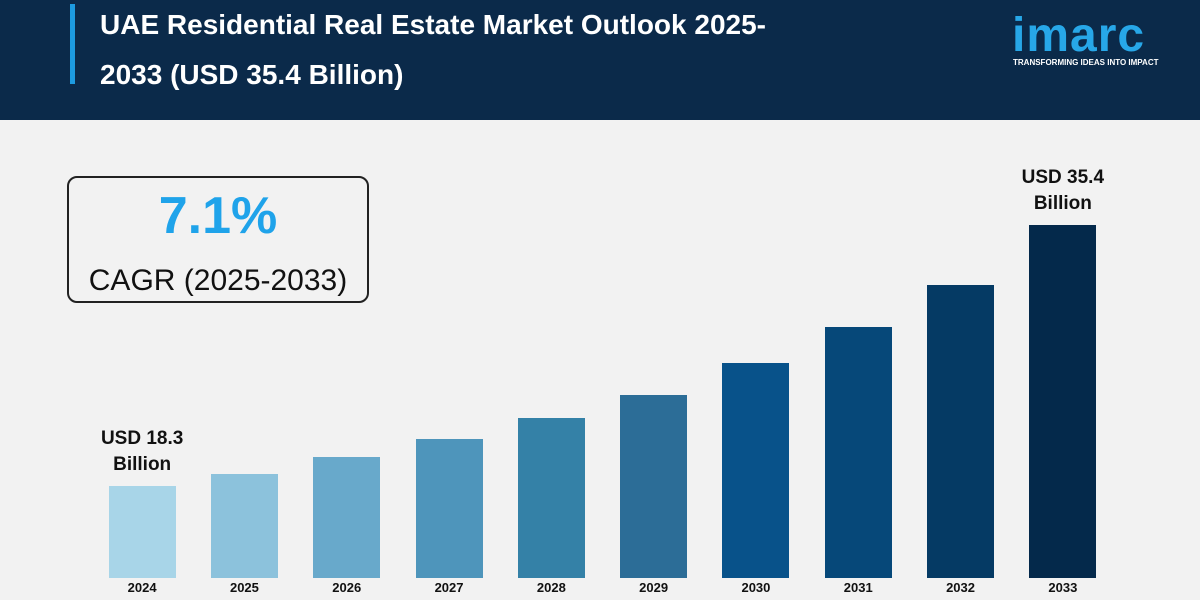 The width and height of the screenshot is (1200, 600). I want to click on cagr-value: 7.1%, so click(218, 216).